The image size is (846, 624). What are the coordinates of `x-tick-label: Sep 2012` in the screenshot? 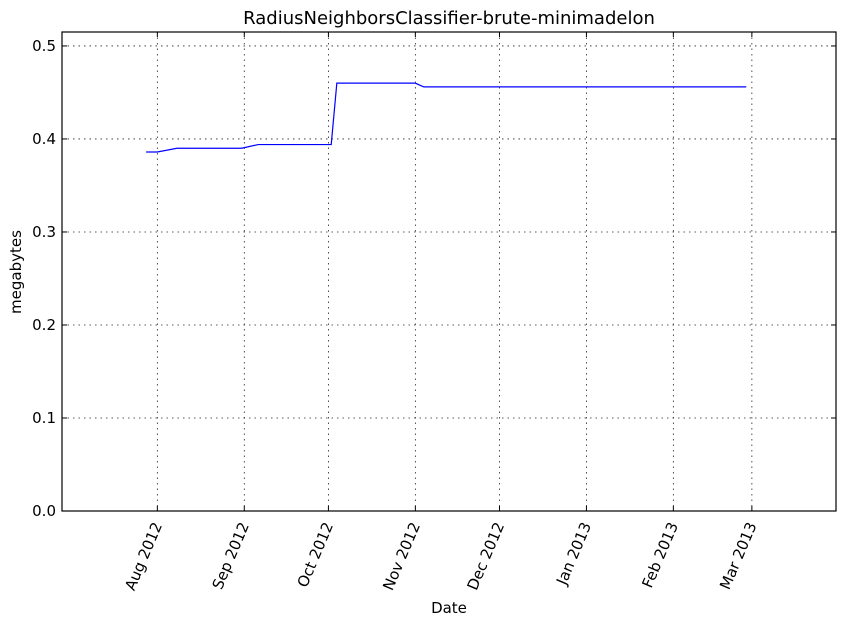 It's located at (231, 556).